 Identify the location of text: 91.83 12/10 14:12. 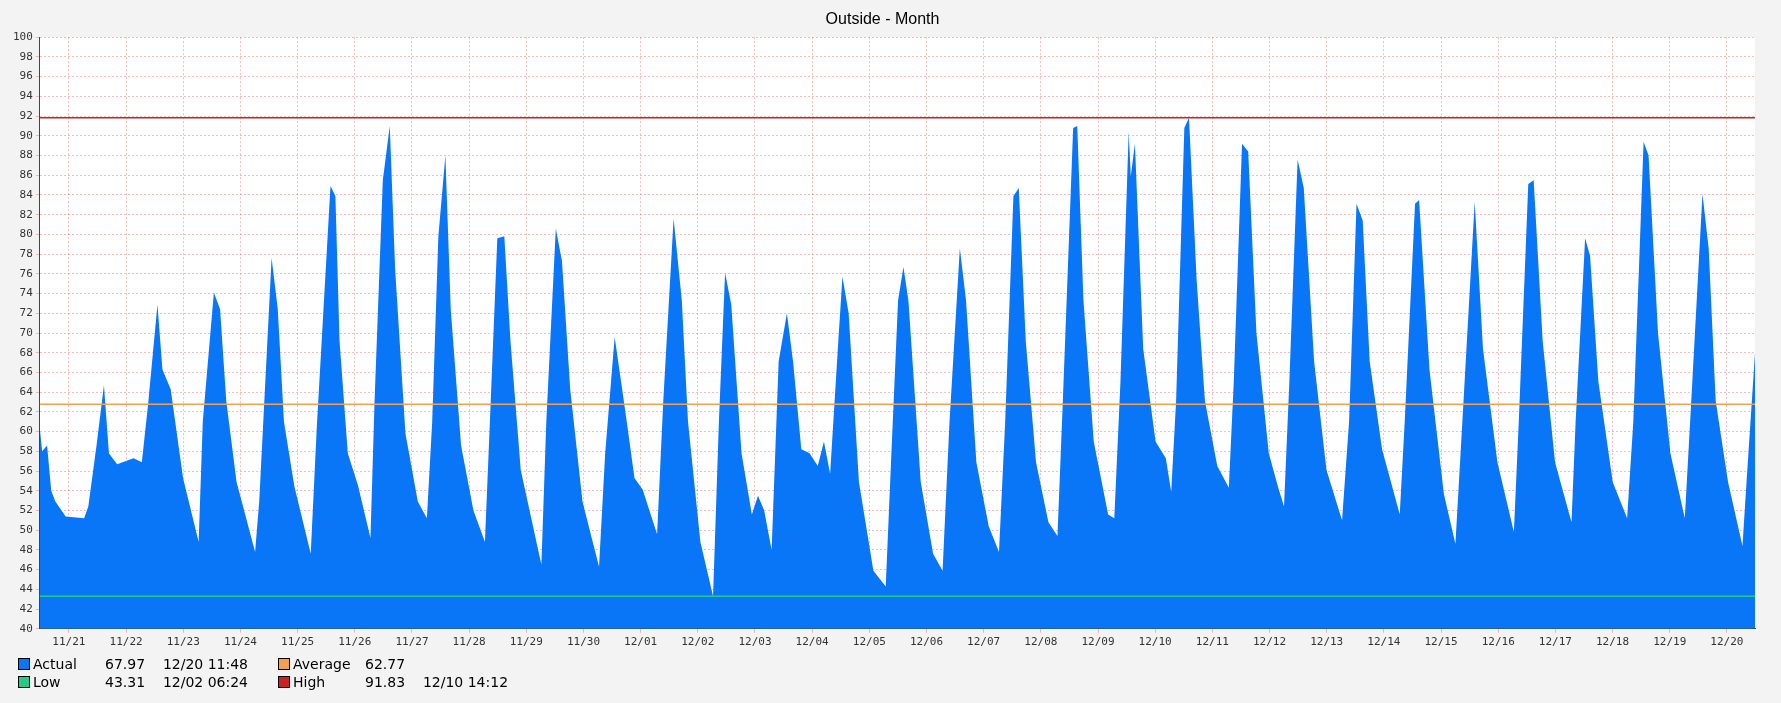
(437, 682).